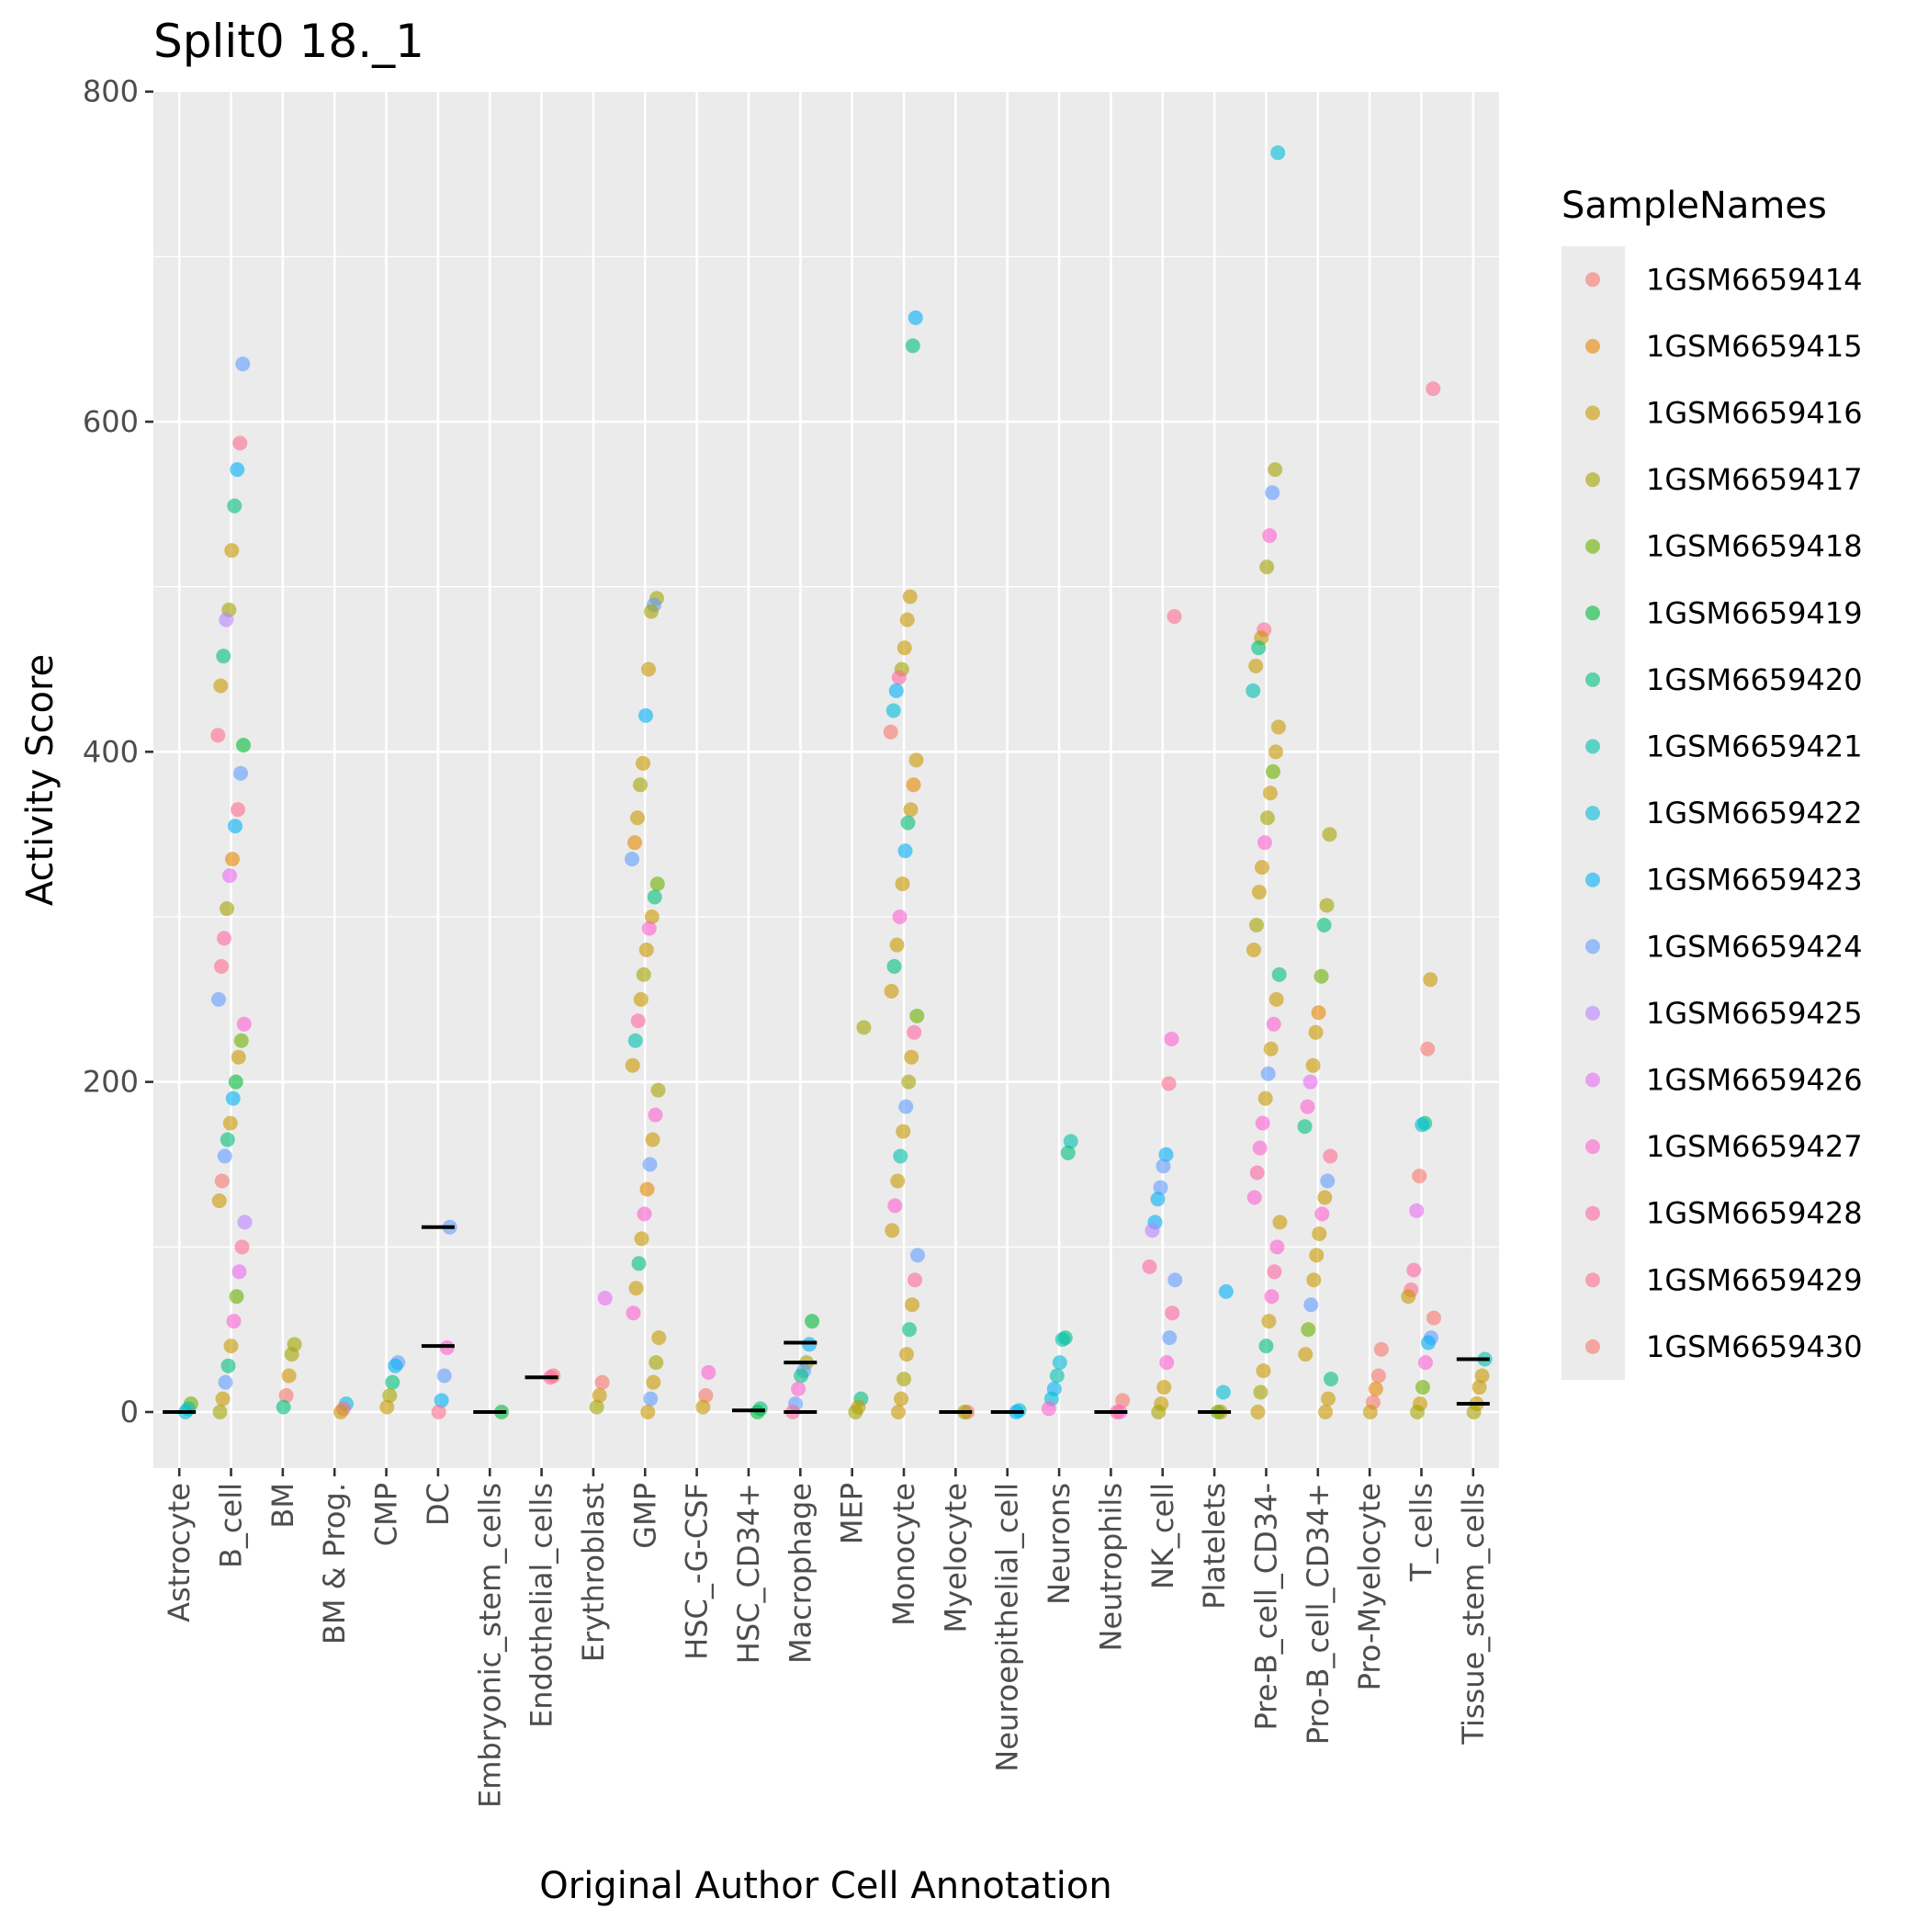 The width and height of the screenshot is (1928, 1932). What do you see at coordinates (111, 1082) in the screenshot?
I see `y-tick-label: 200` at bounding box center [111, 1082].